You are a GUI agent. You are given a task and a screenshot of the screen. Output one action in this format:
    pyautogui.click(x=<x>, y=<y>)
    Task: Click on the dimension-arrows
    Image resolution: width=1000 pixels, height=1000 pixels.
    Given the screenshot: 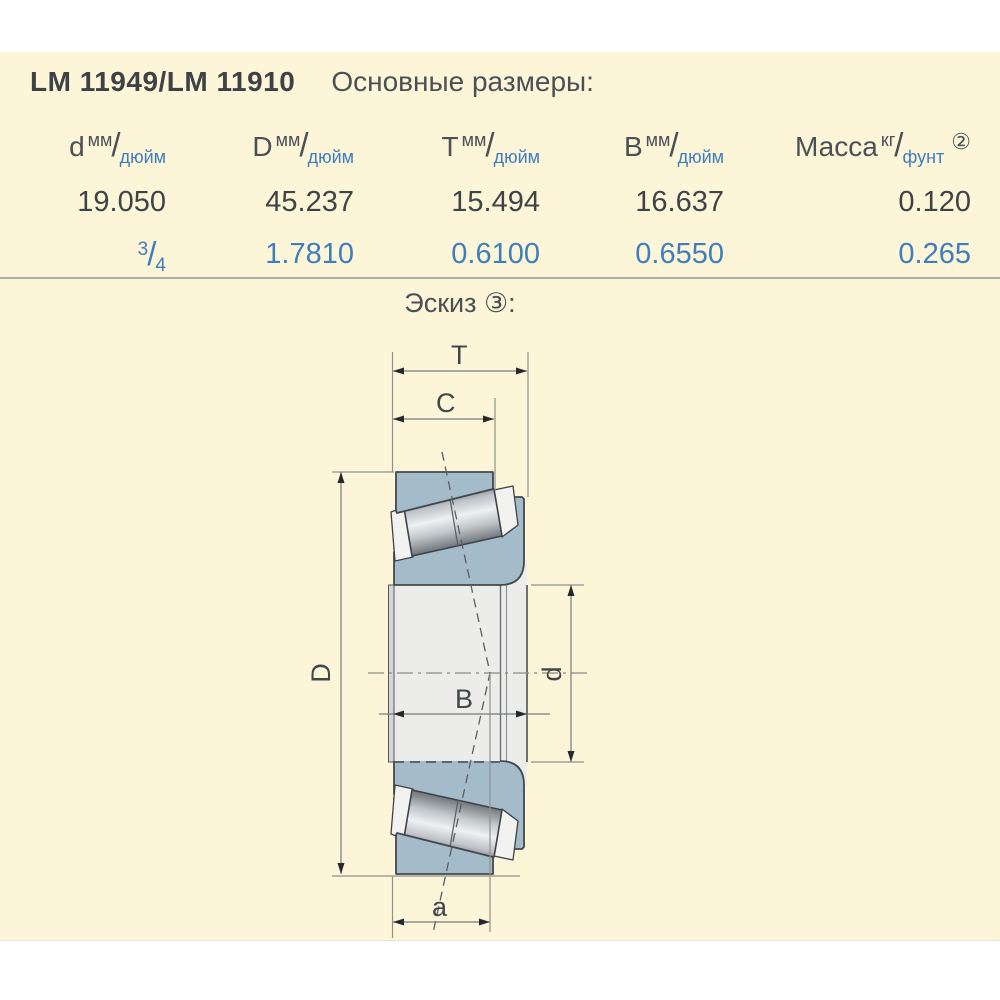 What is the action you would take?
    pyautogui.click(x=456, y=646)
    